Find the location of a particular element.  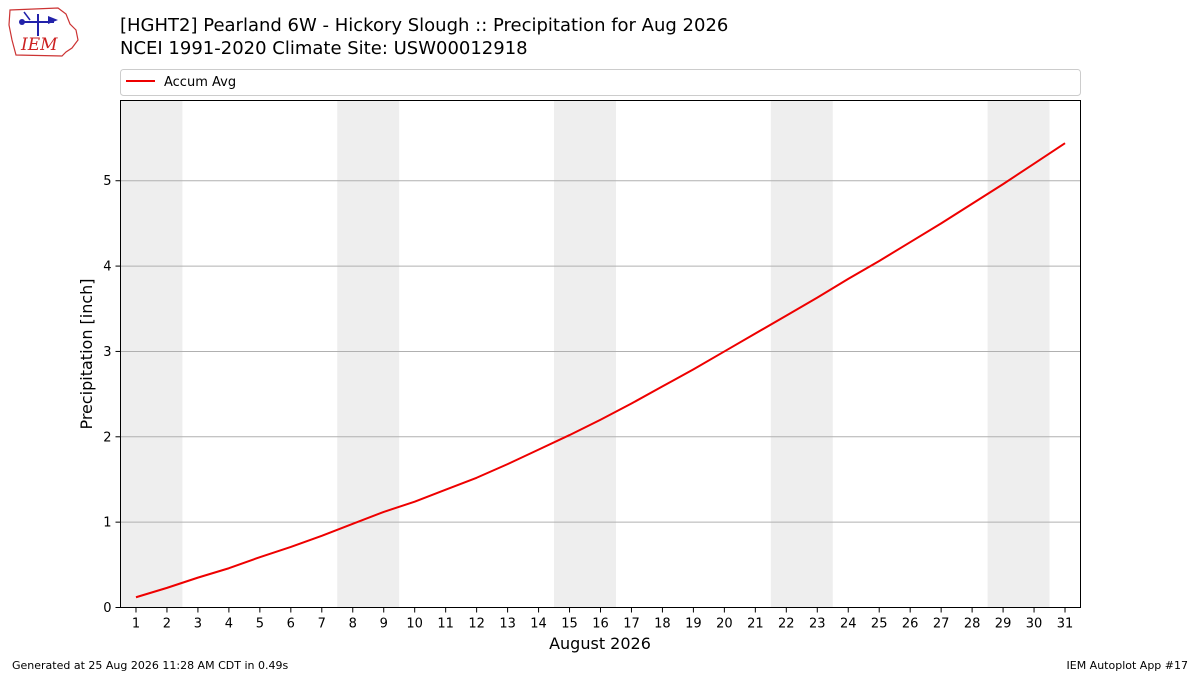

x-tick-label: 6 is located at coordinates (291, 624).